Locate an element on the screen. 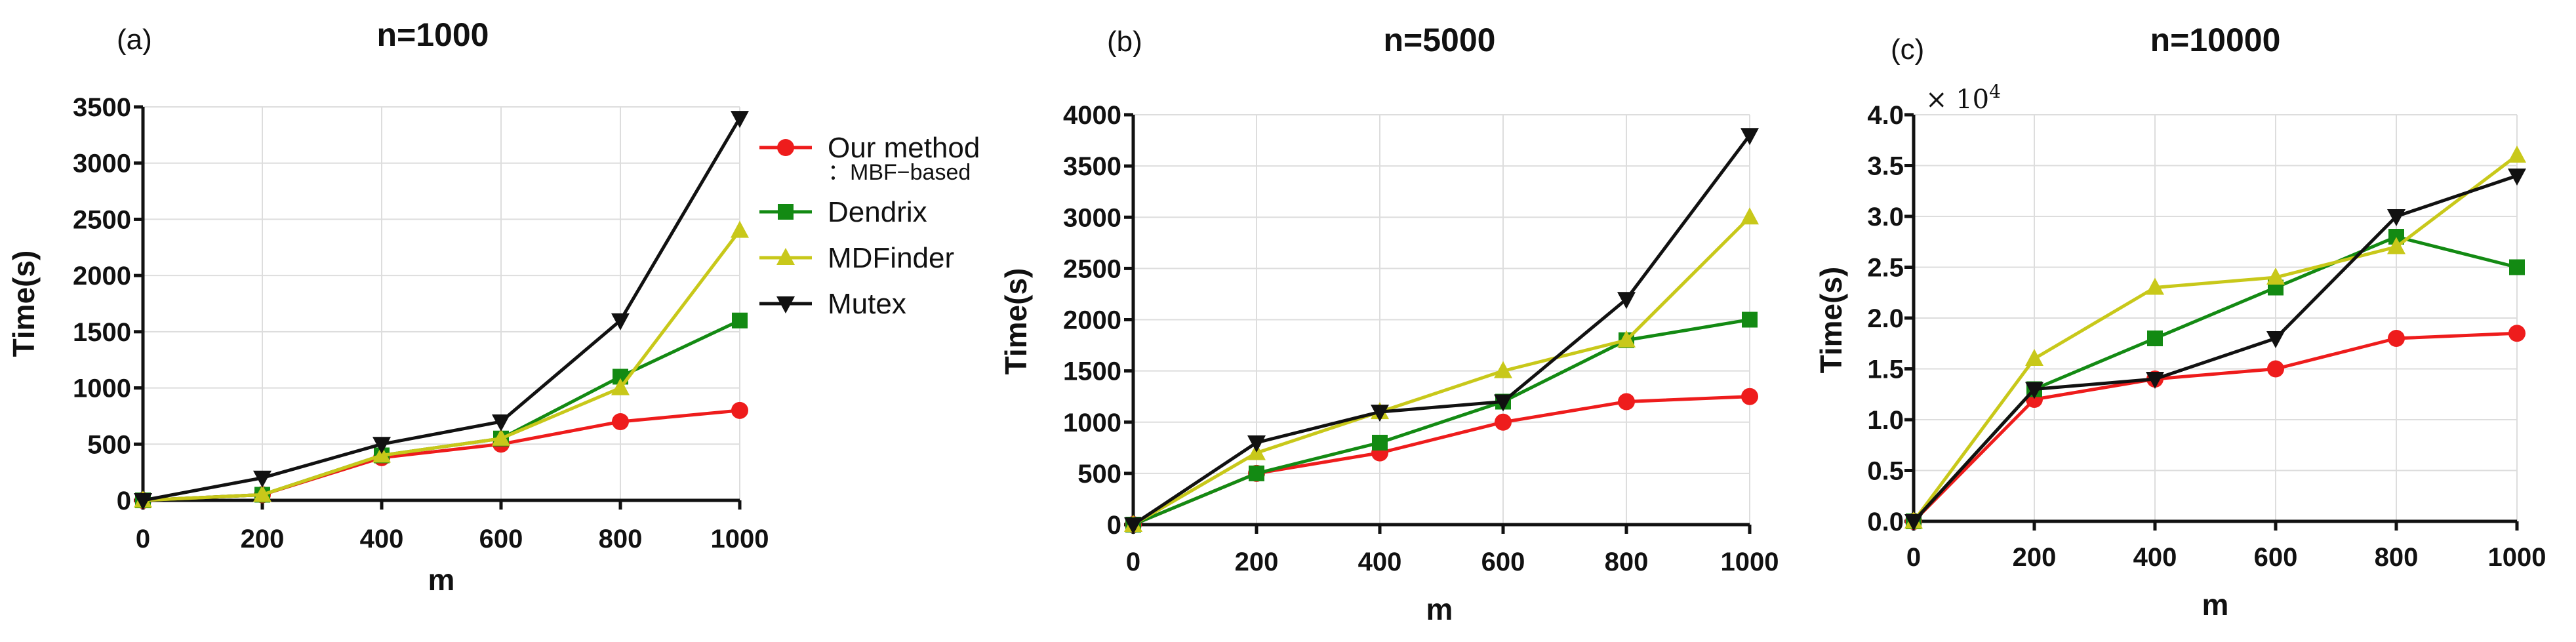 Image resolution: width=2576 pixels, height=642 pixels. legend-sublabel-our_method: ：MBF−based is located at coordinates (899, 172).